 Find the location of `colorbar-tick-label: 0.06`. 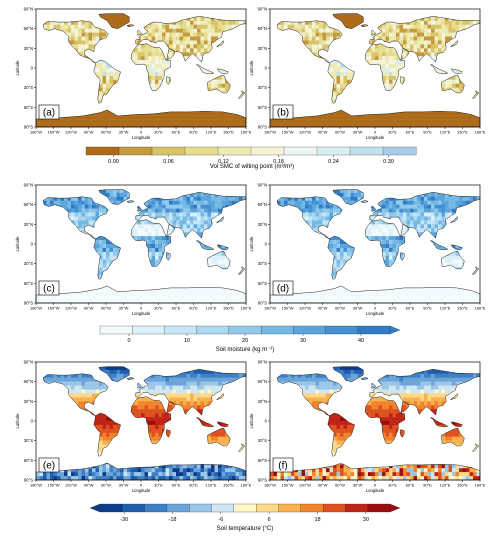

colorbar-tick-label: 0.06 is located at coordinates (168, 162).